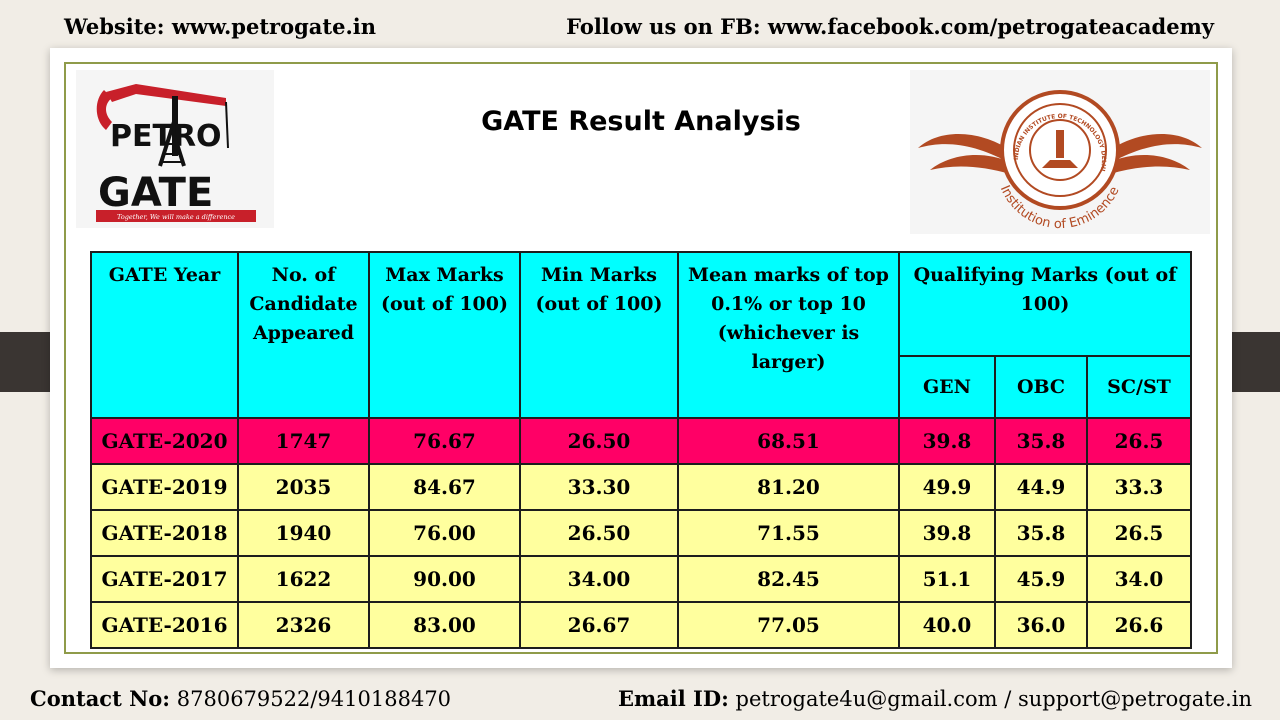  What do you see at coordinates (673, 698) in the screenshot?
I see `email-label: Email ID:` at bounding box center [673, 698].